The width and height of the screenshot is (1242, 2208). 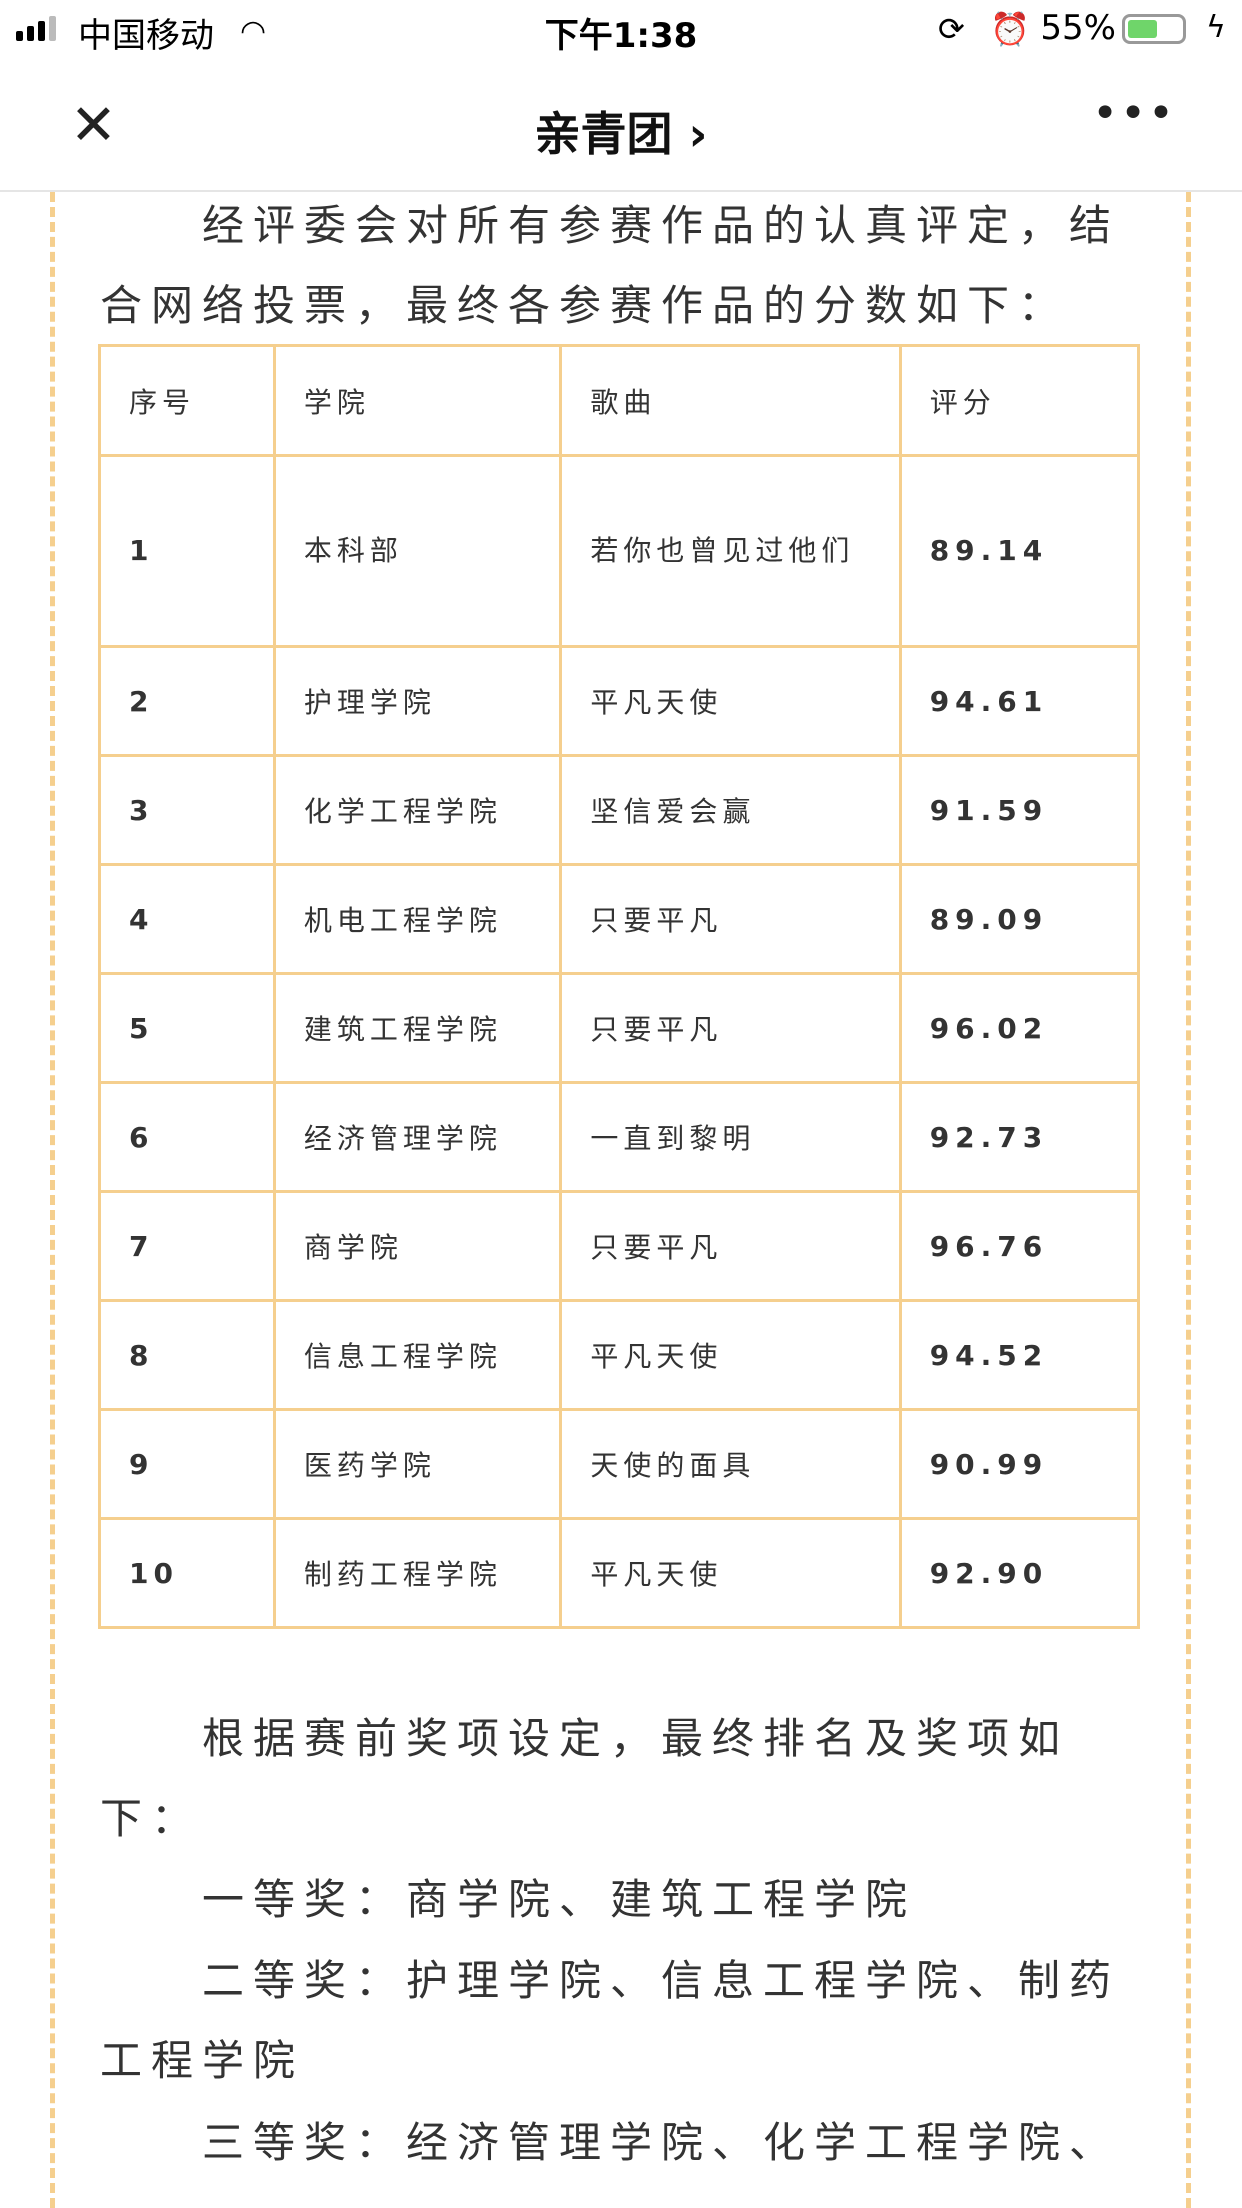 I want to click on carrier-name: 中国移动, so click(x=146, y=36).